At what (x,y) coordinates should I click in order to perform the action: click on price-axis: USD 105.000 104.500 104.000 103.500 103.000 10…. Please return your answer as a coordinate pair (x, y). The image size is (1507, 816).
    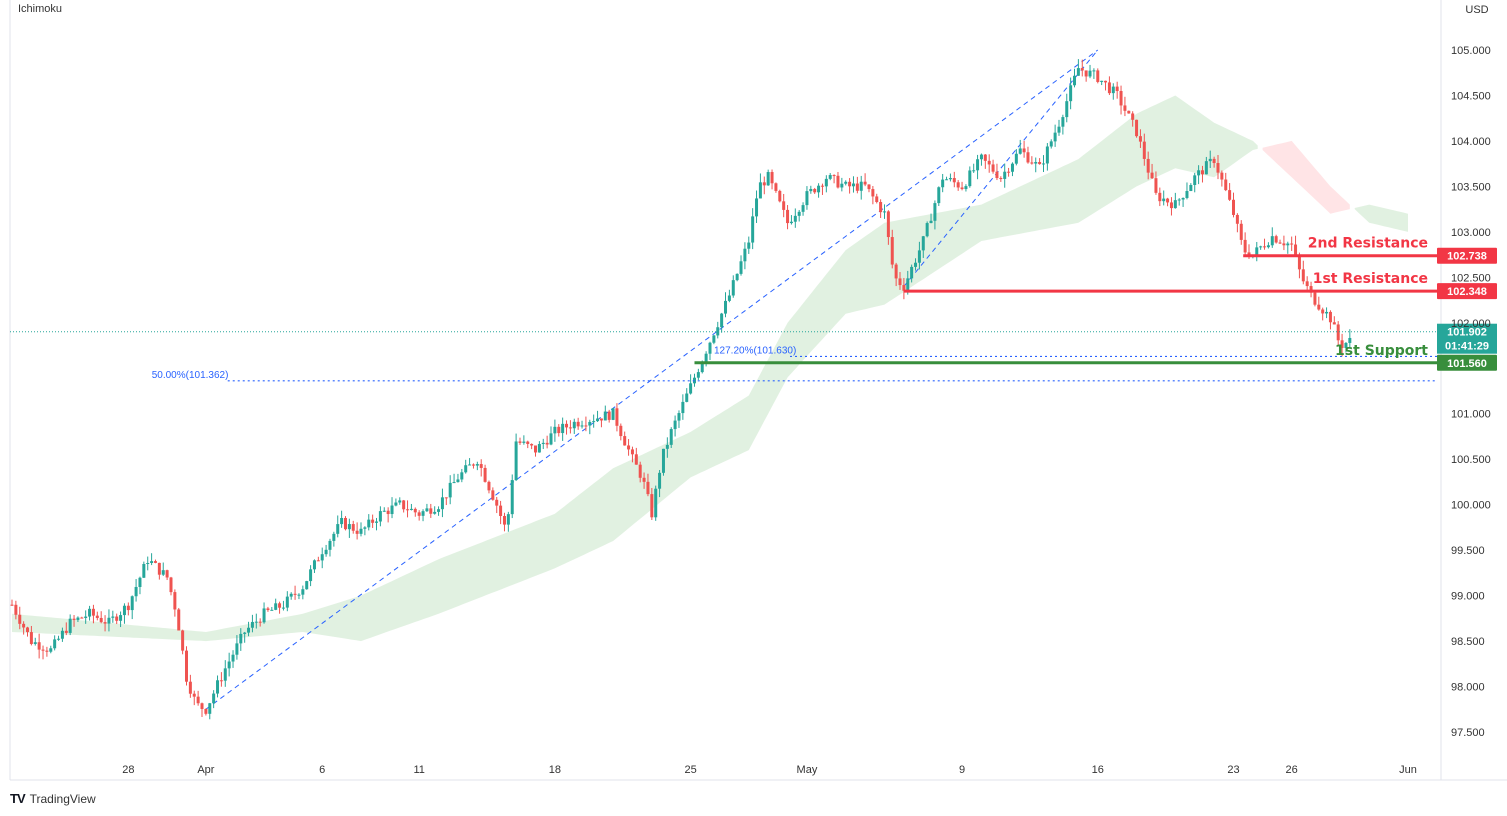
    Looking at the image, I should click on (1471, 371).